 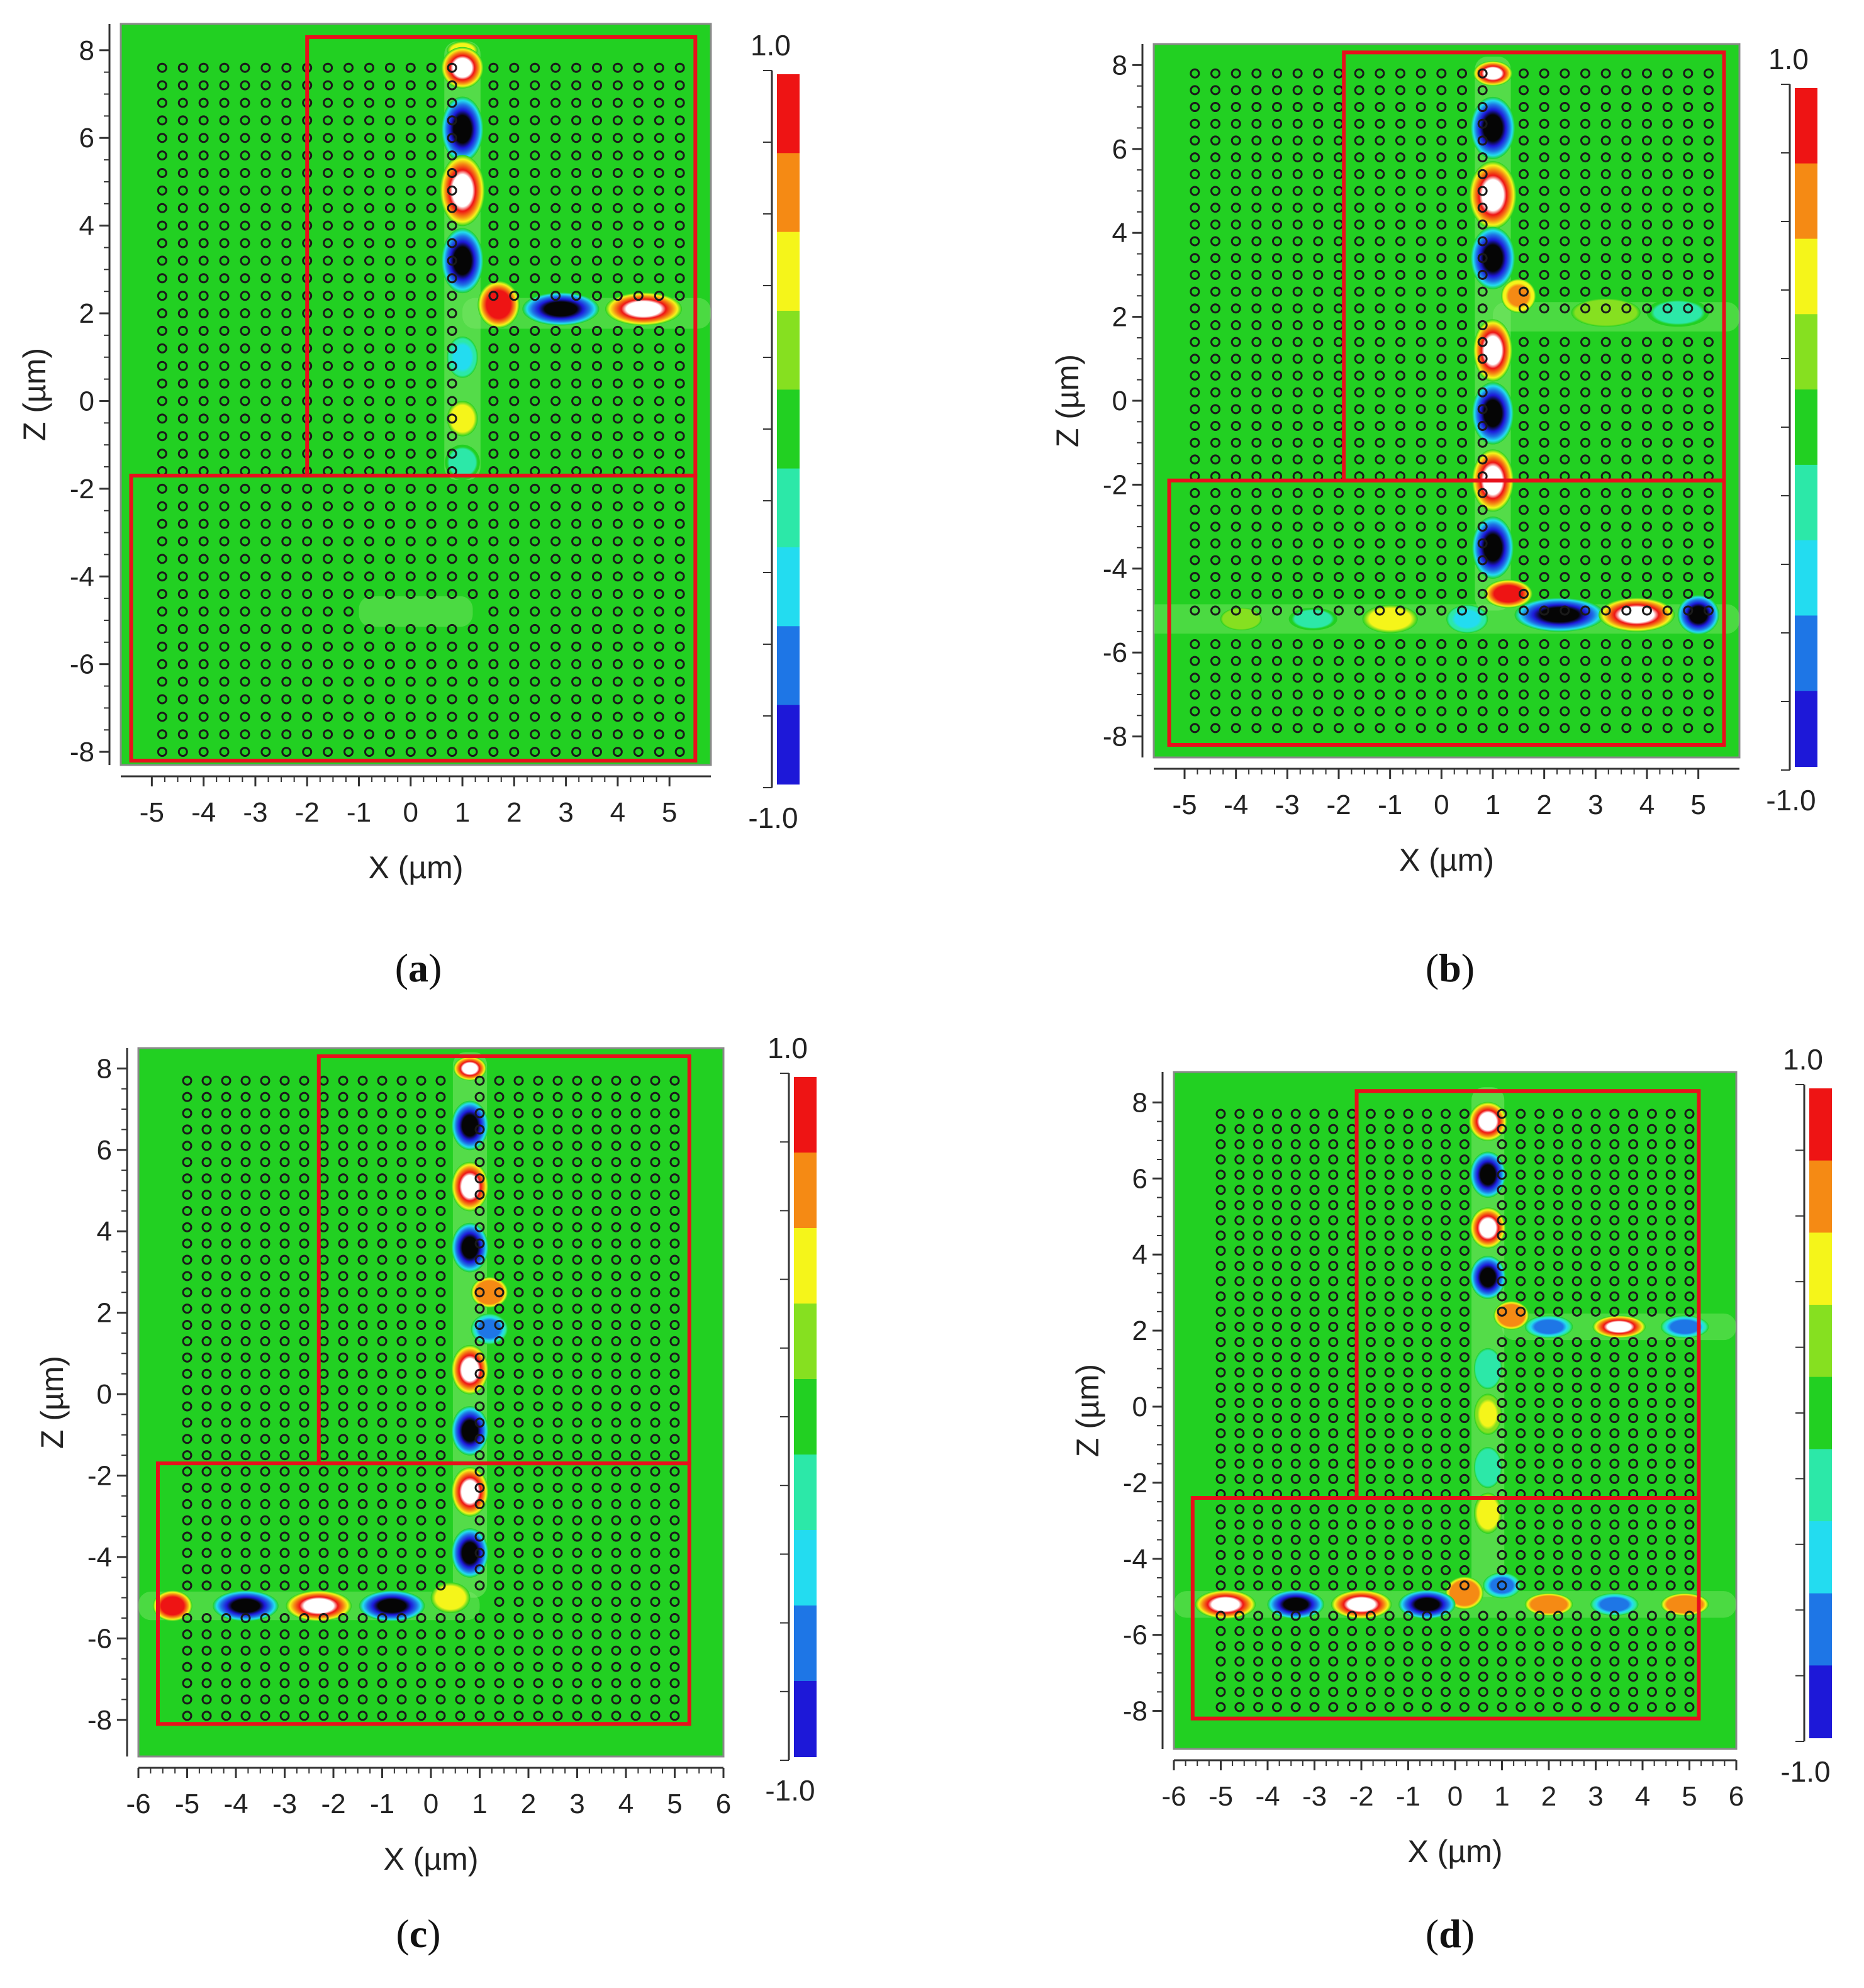 I want to click on colorbar-min-label: -1.0, so click(x=1791, y=800).